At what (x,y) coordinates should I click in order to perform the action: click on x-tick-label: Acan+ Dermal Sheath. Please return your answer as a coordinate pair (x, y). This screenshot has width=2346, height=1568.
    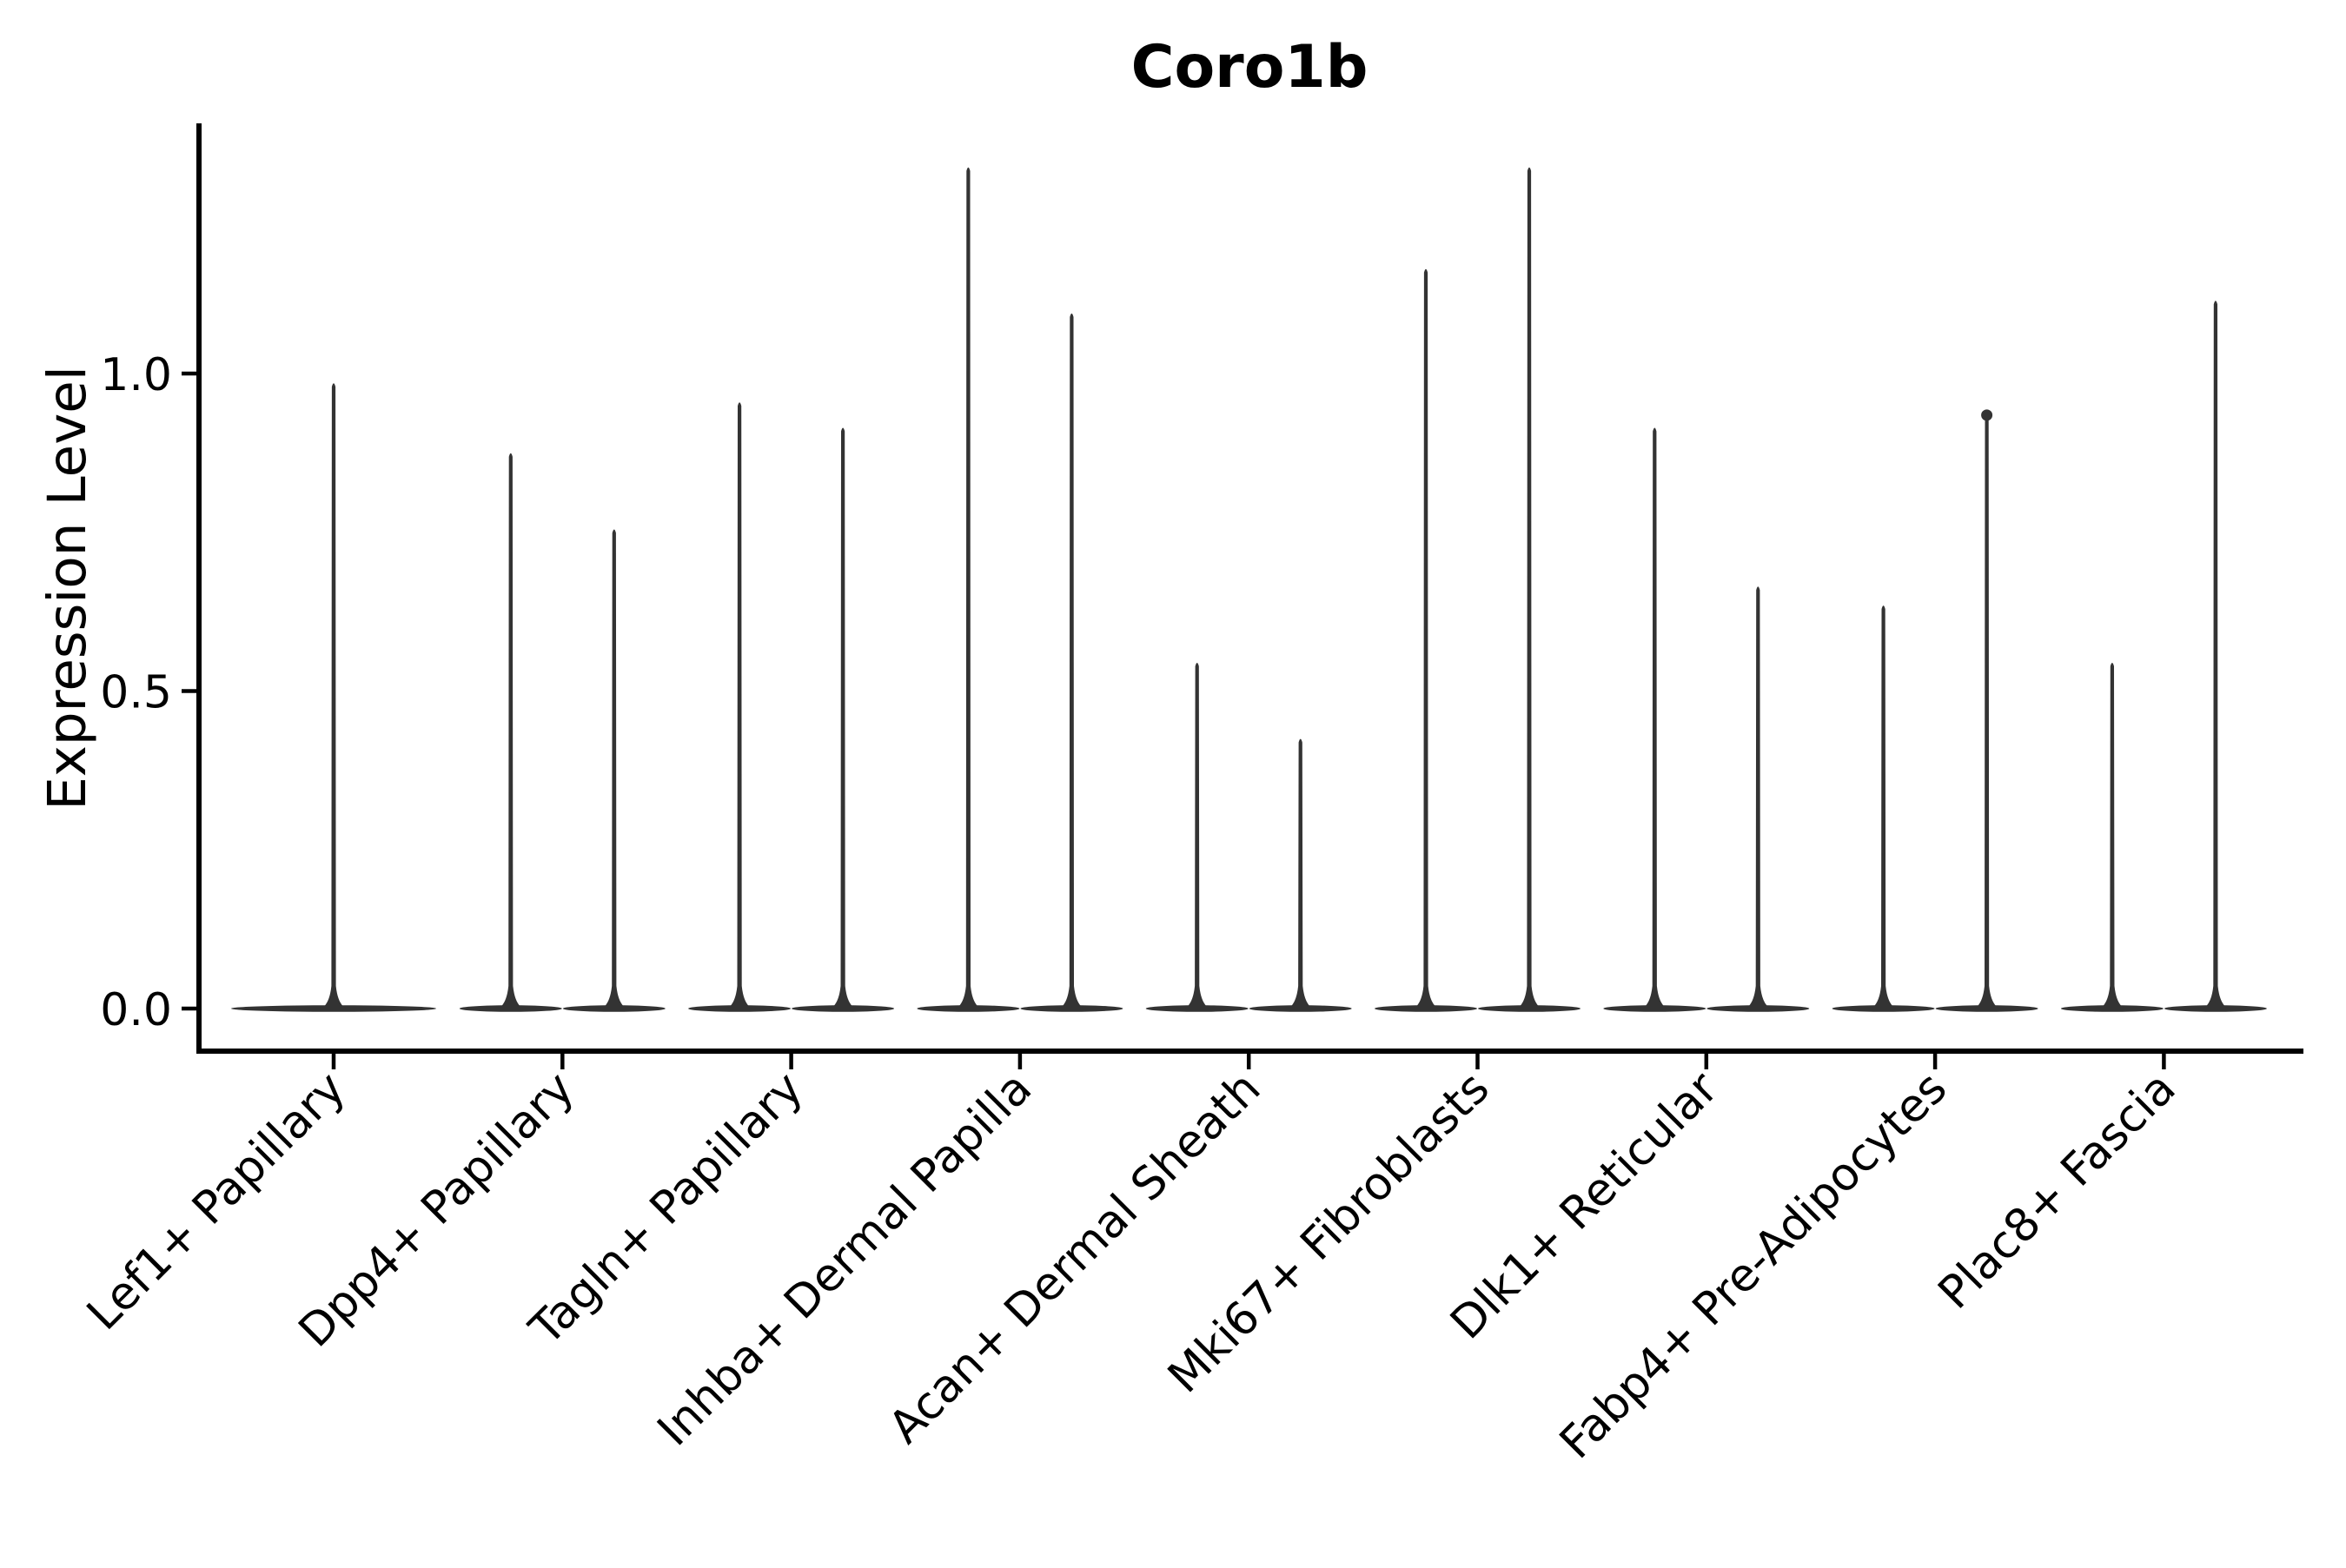
    Looking at the image, I should click on (1075, 1258).